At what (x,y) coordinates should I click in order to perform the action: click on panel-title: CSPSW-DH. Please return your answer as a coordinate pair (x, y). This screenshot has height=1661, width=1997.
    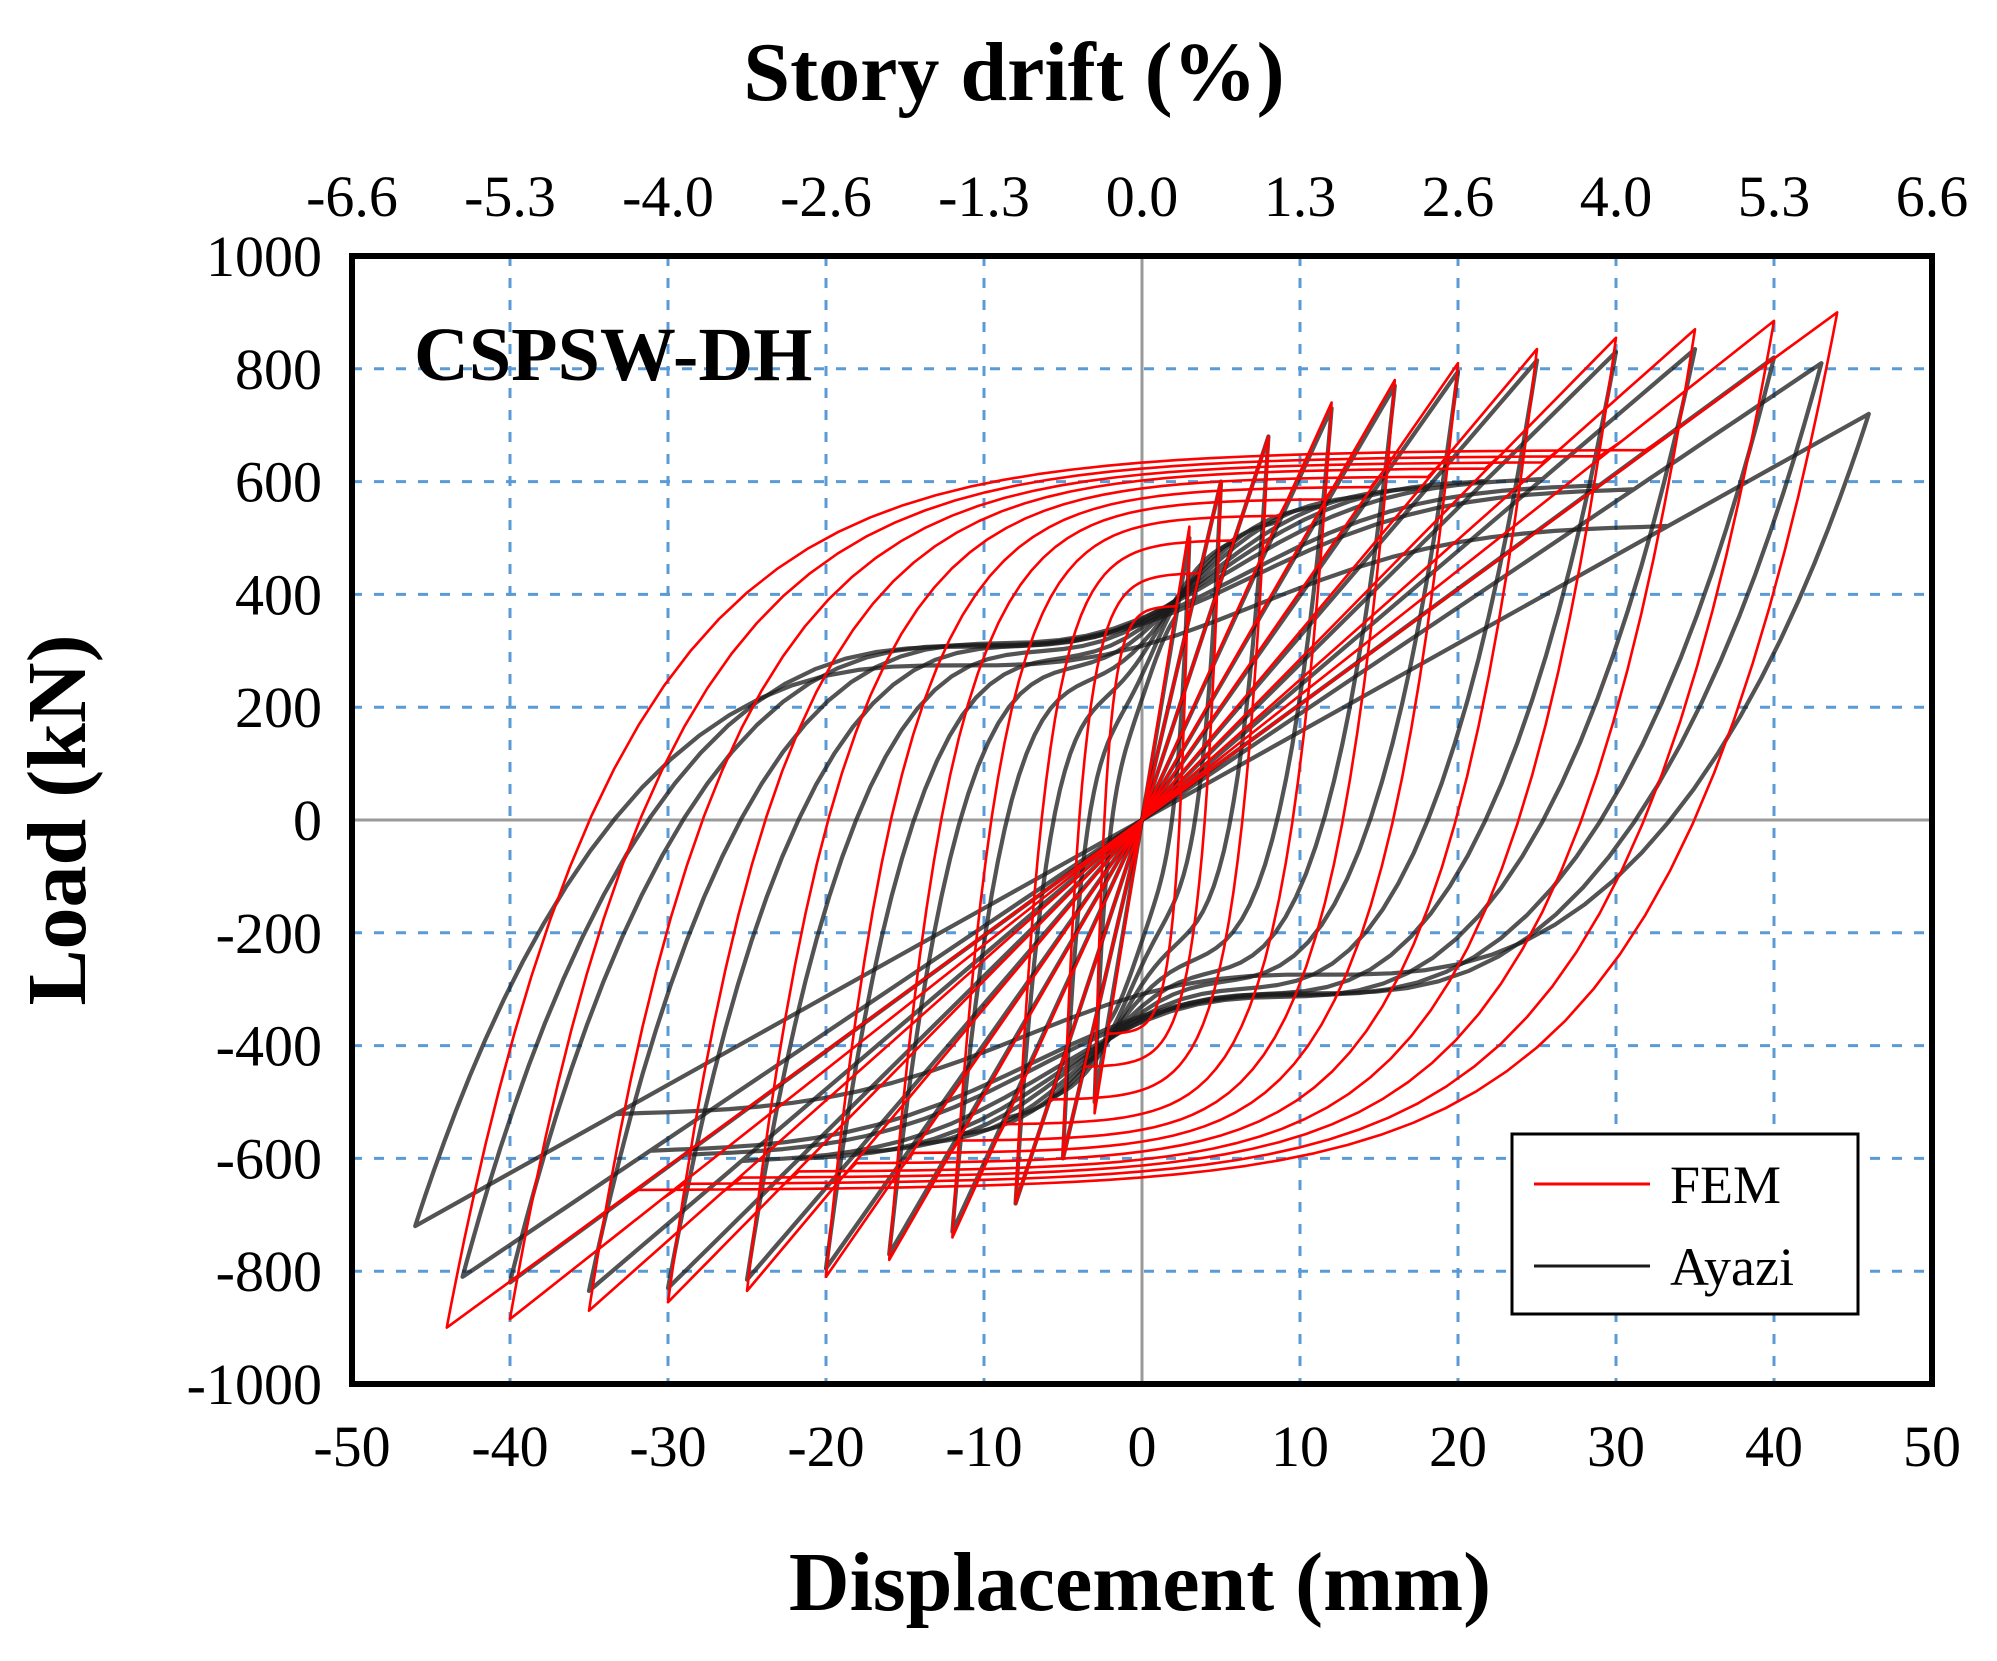
    Looking at the image, I should click on (613, 355).